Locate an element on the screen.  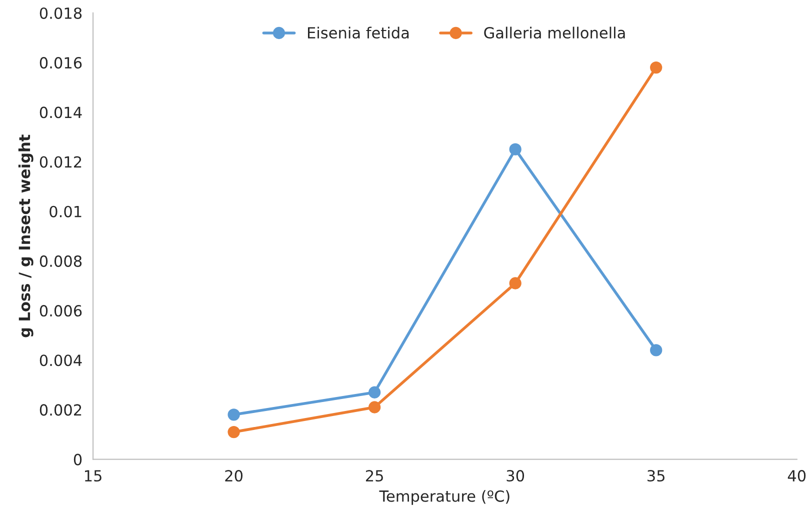
x-tick-label: 15 is located at coordinates (93, 476).